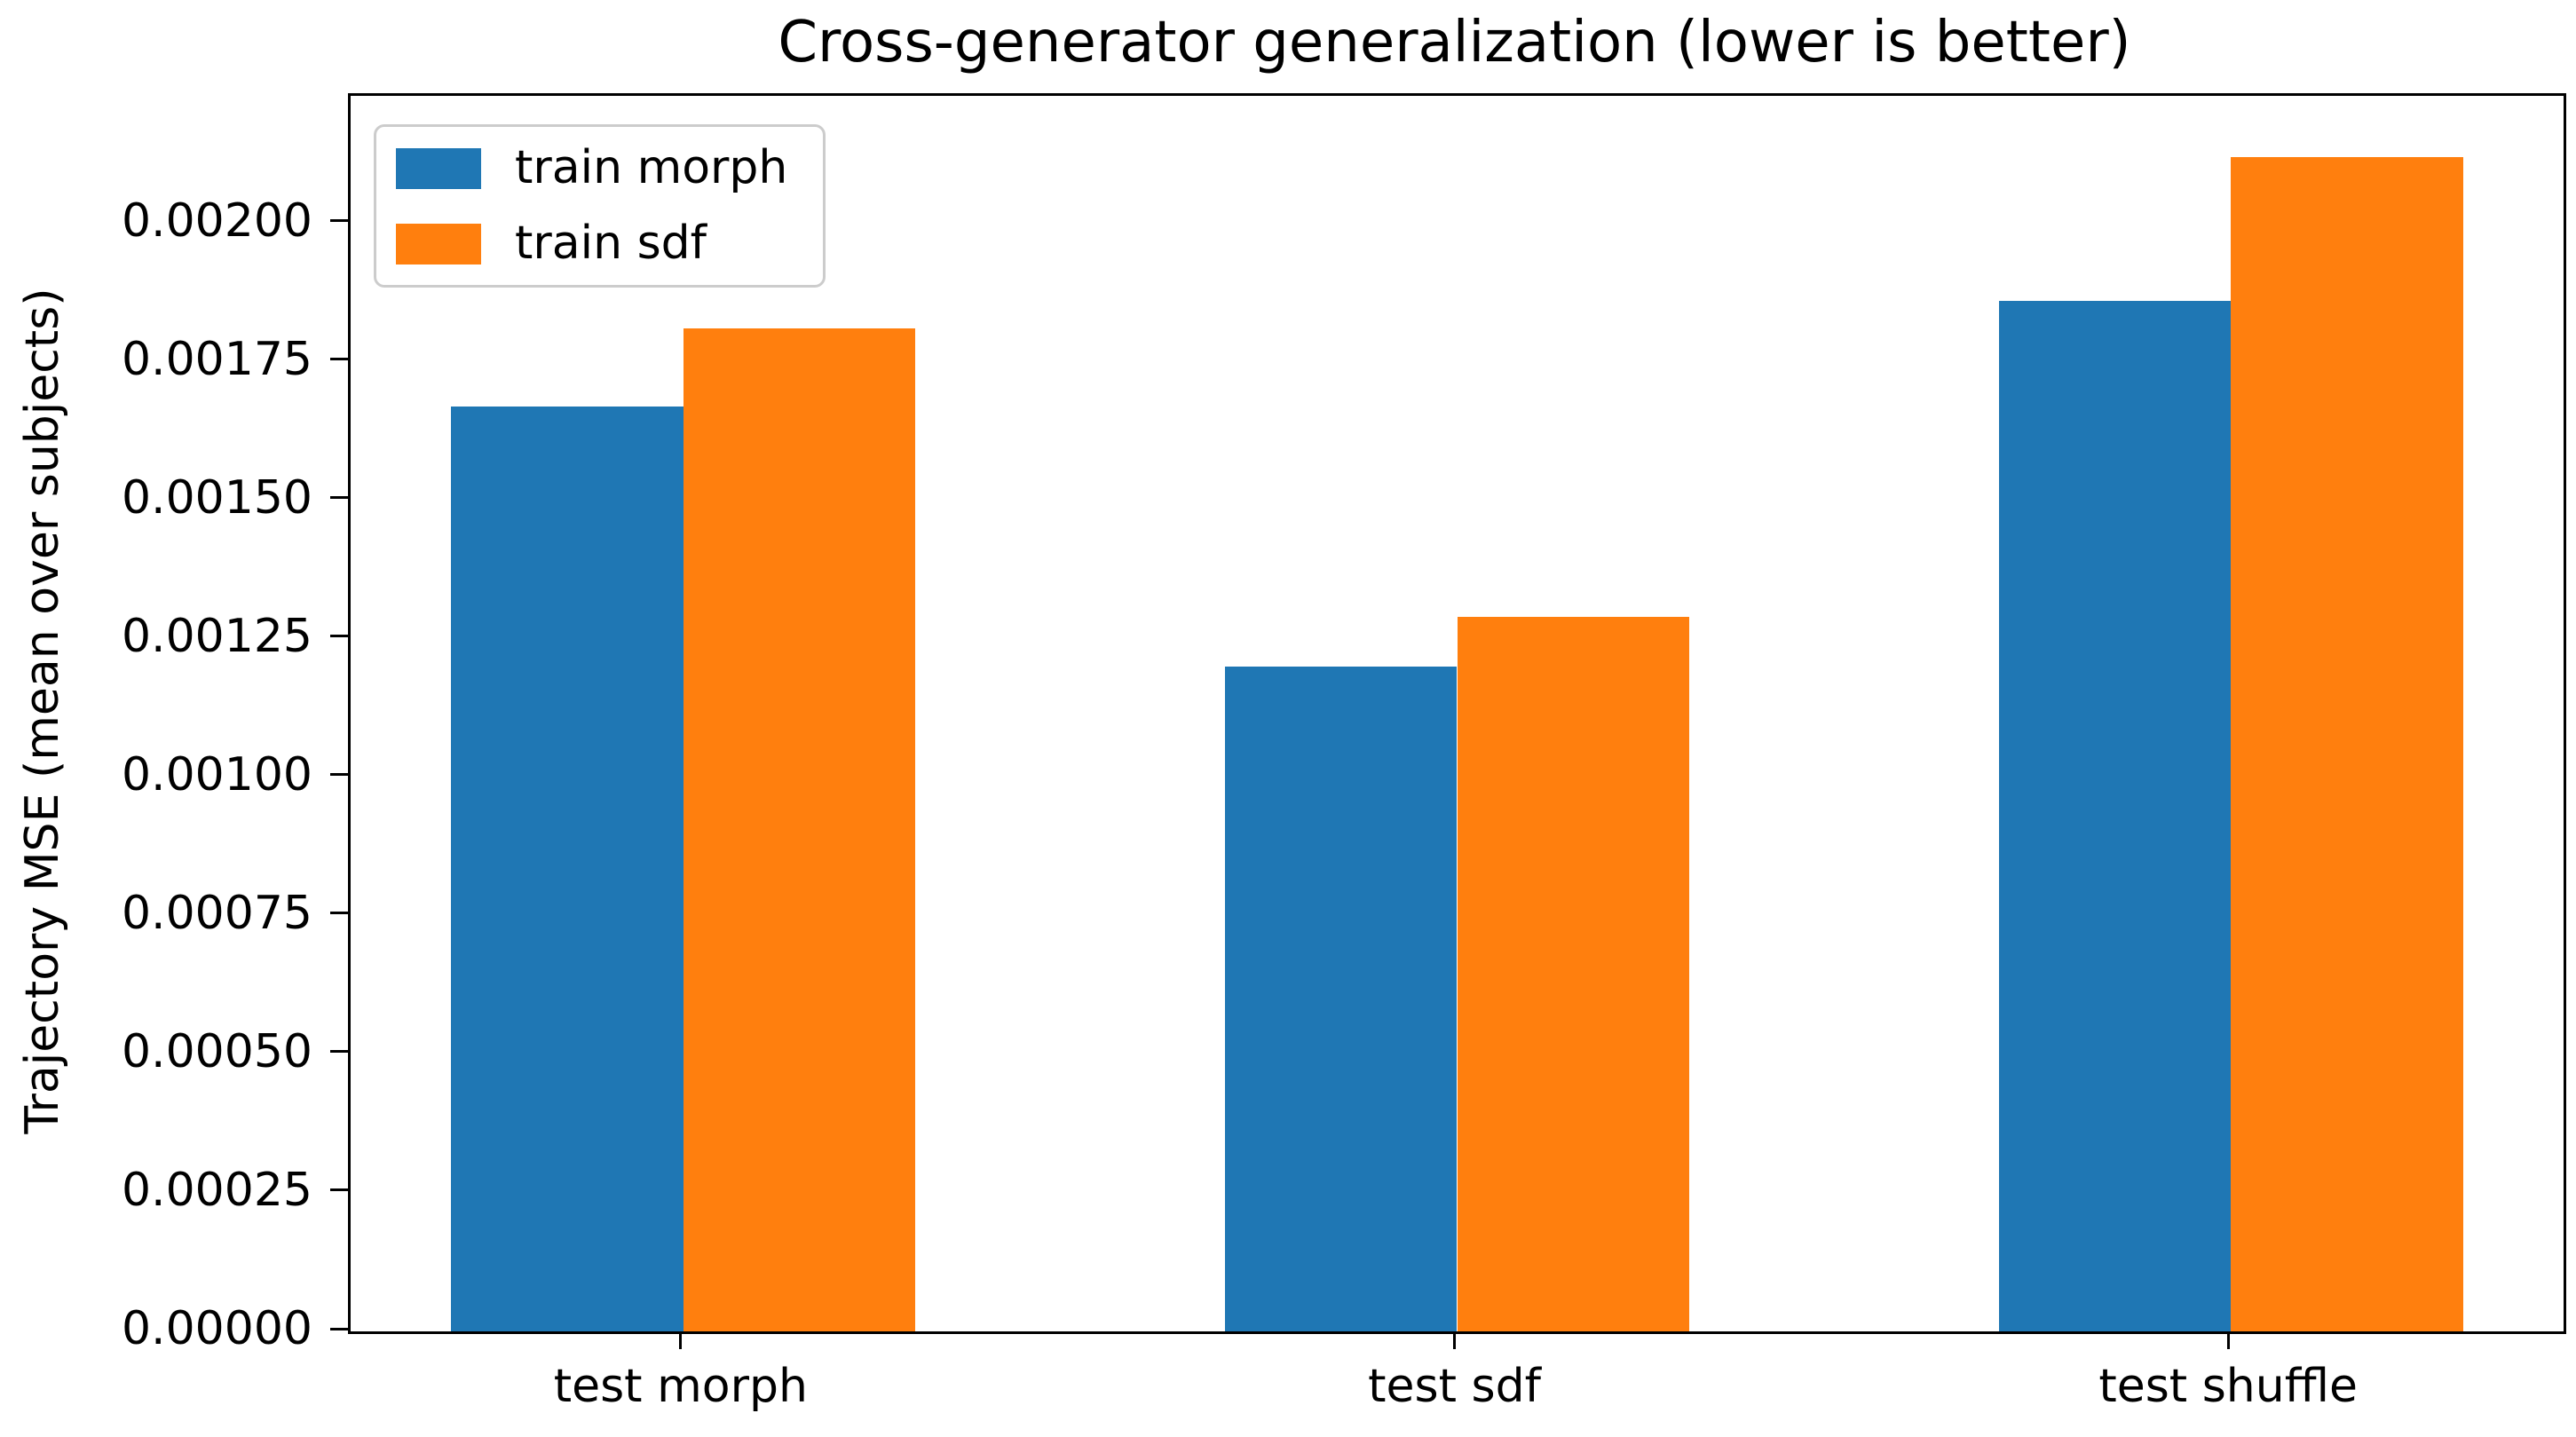 Image resolution: width=2576 pixels, height=1437 pixels. I want to click on bar-train-sdf-test-shuffle, so click(2347, 743).